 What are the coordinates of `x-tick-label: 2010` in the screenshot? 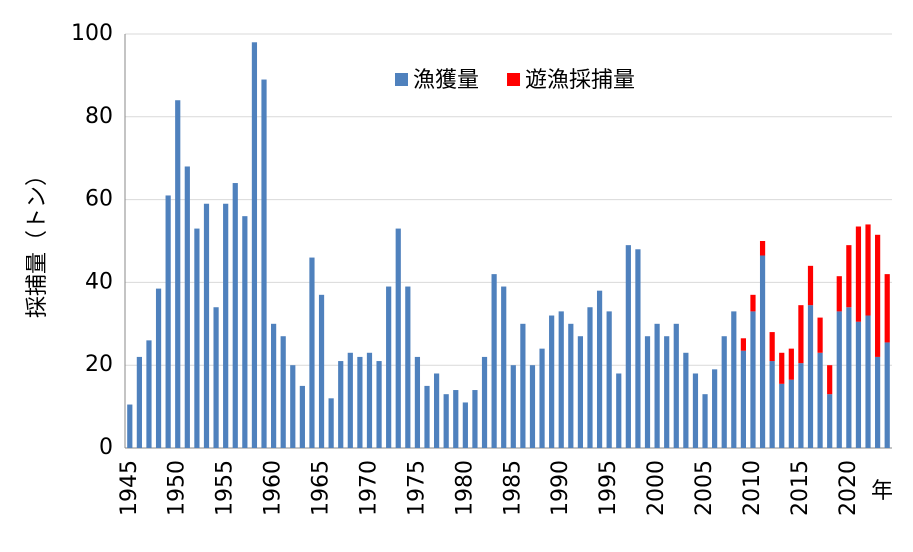 It's located at (752, 488).